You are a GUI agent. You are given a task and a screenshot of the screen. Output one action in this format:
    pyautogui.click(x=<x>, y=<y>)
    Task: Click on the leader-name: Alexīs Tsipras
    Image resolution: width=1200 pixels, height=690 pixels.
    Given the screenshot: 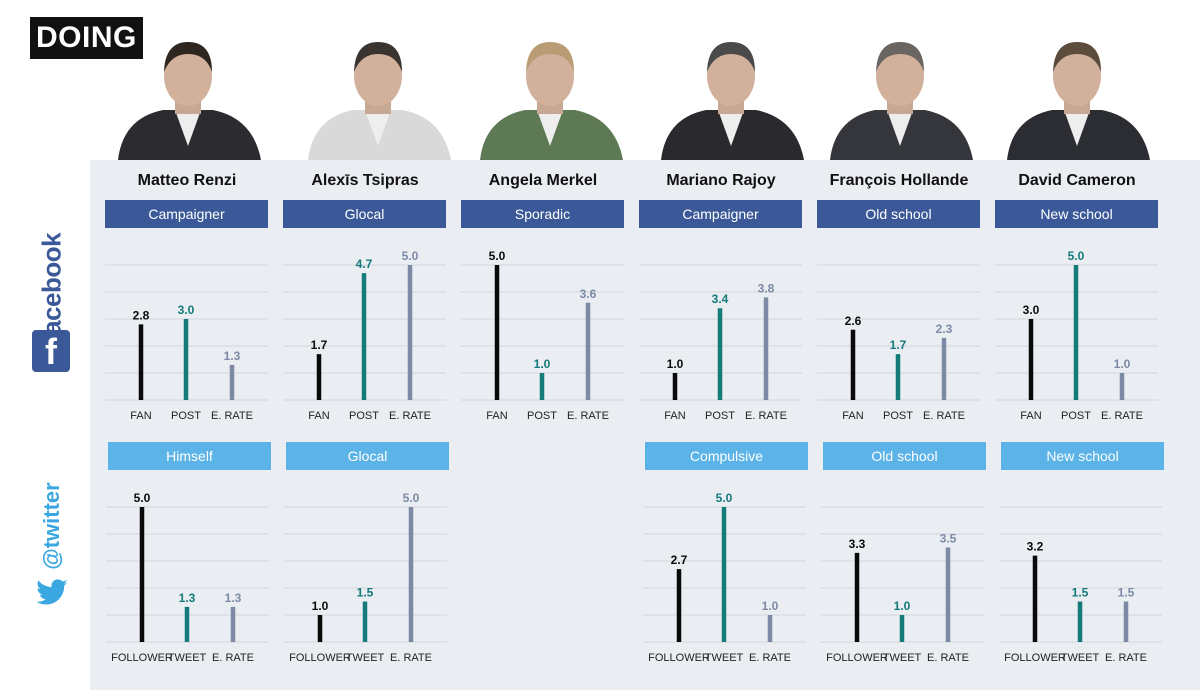 What is the action you would take?
    pyautogui.click(x=365, y=180)
    